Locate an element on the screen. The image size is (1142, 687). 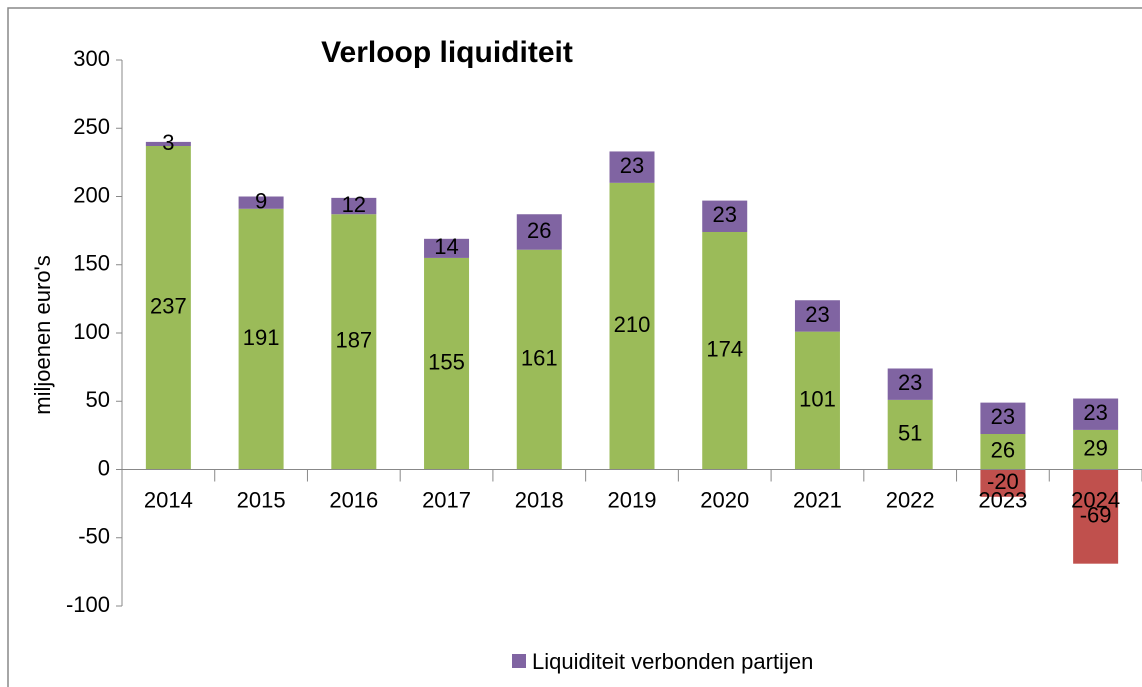
data-label: 9 is located at coordinates (261, 200).